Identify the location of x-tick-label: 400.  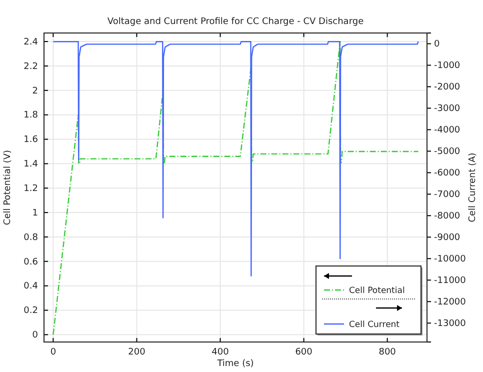
(221, 352).